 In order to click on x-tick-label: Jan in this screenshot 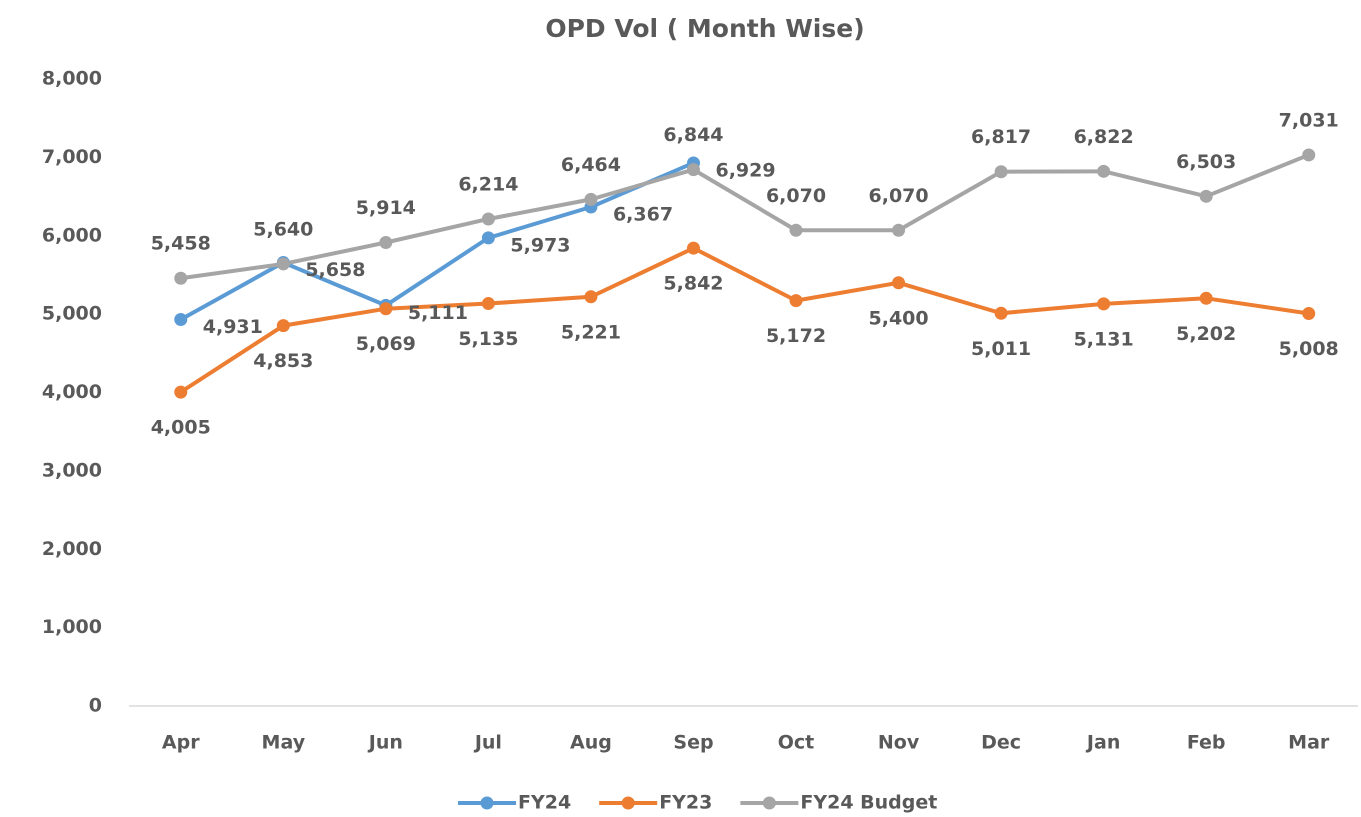, I will do `click(1102, 743)`.